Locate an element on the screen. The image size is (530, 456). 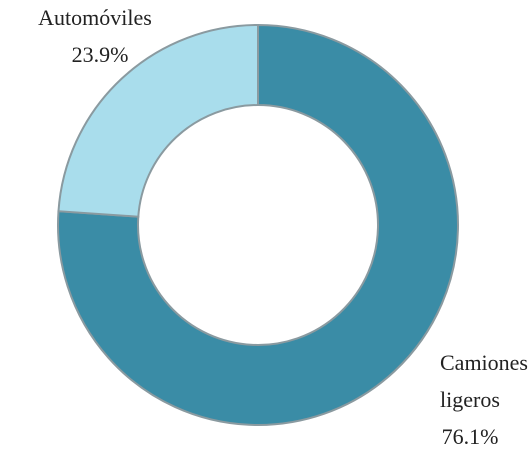
segment-value-label: 76.1% is located at coordinates (470, 436).